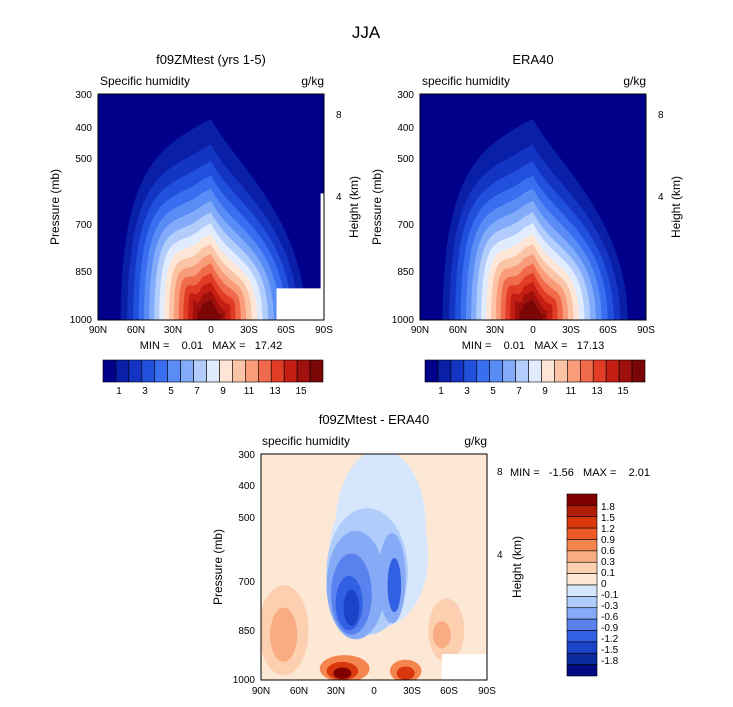 The width and height of the screenshot is (733, 707). Describe the element at coordinates (533, 207) in the screenshot. I see `plot-frame` at that location.